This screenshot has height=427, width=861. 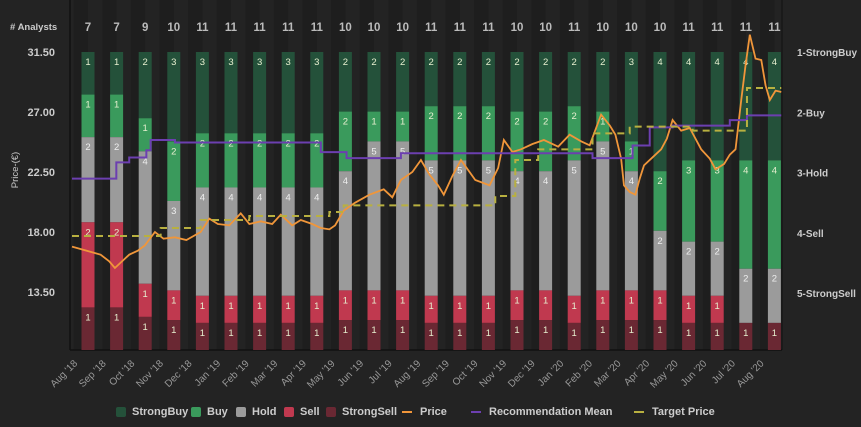 I want to click on legend-item-price: Price, so click(x=424, y=412).